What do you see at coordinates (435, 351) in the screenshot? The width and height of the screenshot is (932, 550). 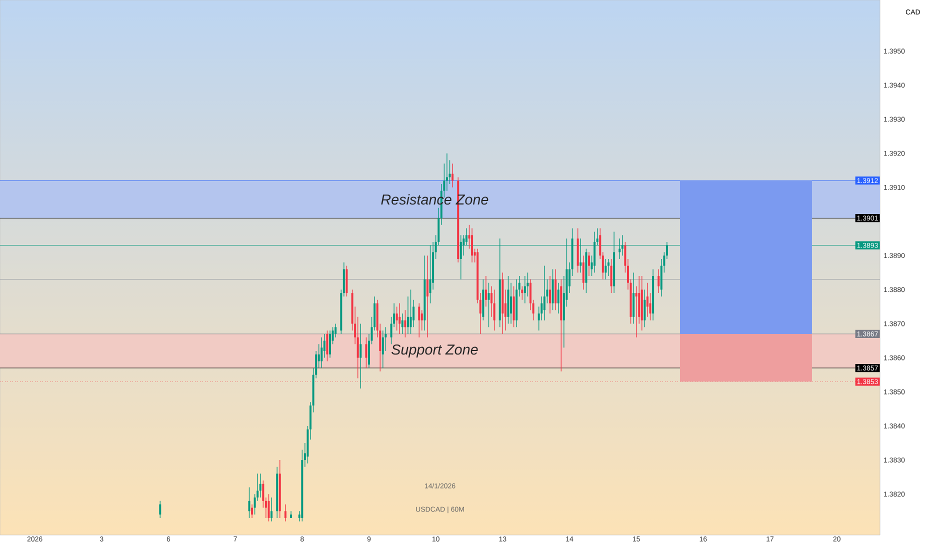 I see `band-label: Support Zone` at bounding box center [435, 351].